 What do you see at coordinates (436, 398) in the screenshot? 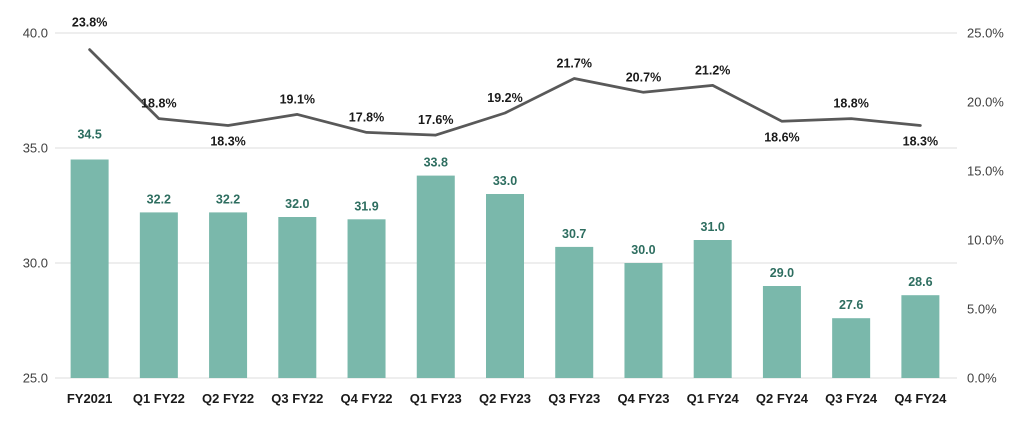
I see `category-label: Q1 FY23` at bounding box center [436, 398].